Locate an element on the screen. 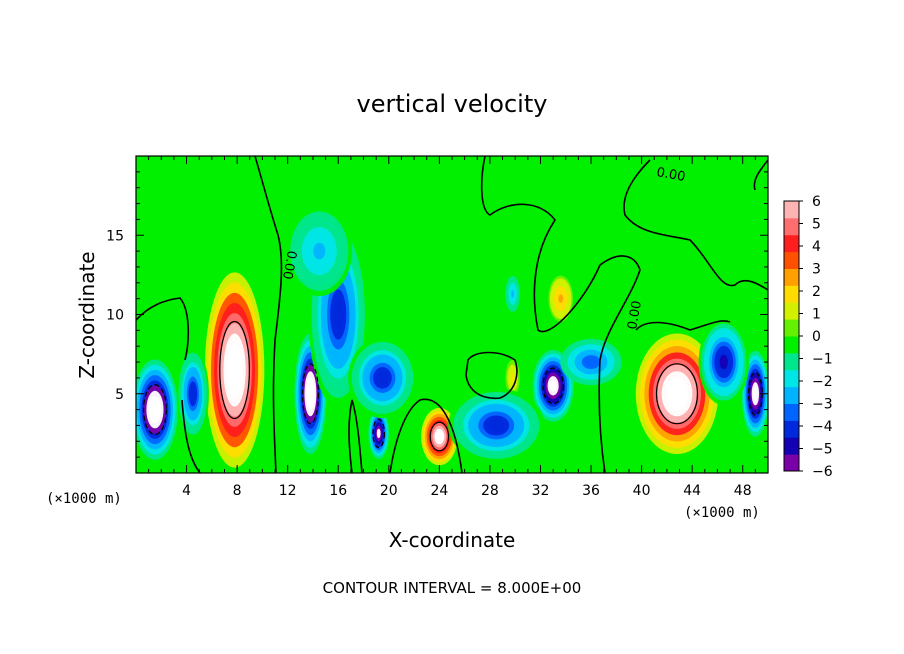  contour-interval-note: CONTOUR INTERVAL = 8.000E+00 is located at coordinates (452, 588).